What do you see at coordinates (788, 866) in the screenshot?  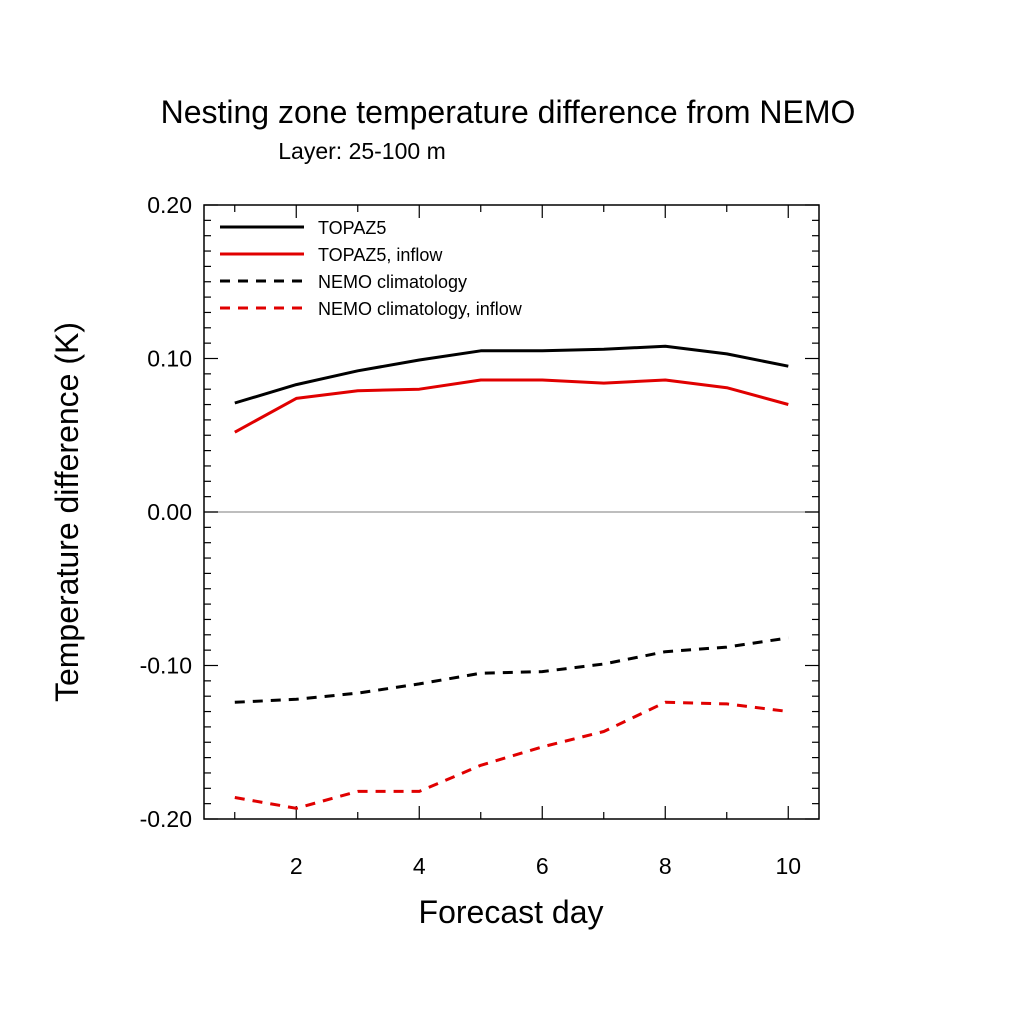 I see `x-tick-label: 10` at bounding box center [788, 866].